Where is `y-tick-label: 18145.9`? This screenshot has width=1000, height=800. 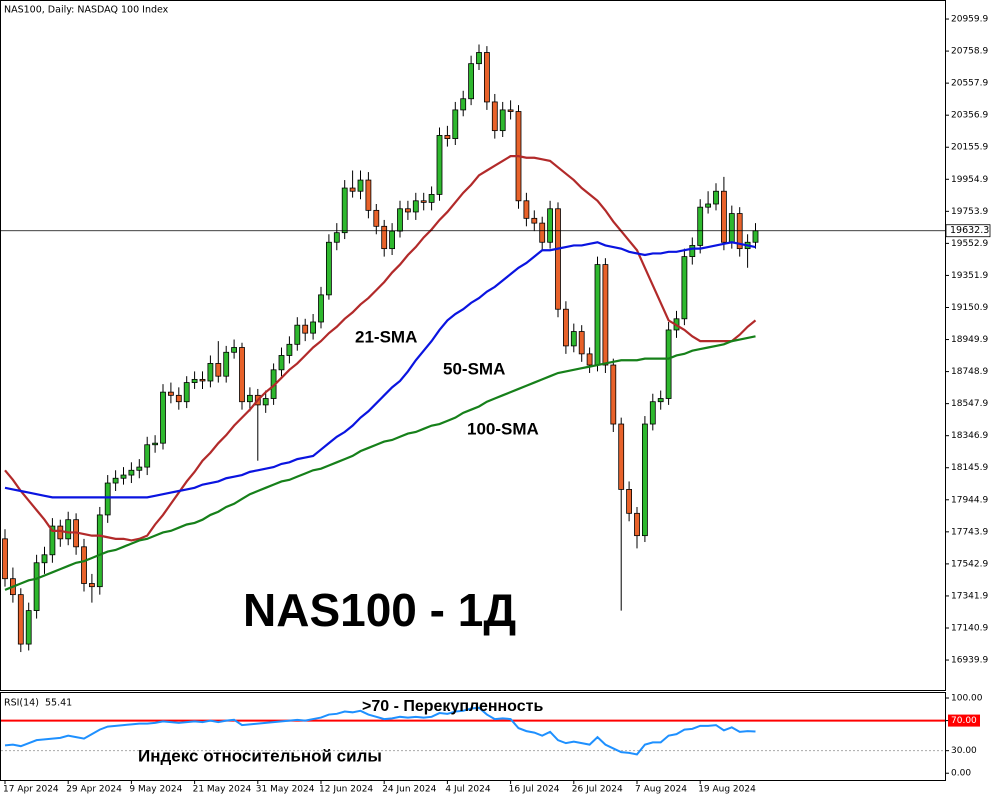 y-tick-label: 18145.9 is located at coordinates (969, 468).